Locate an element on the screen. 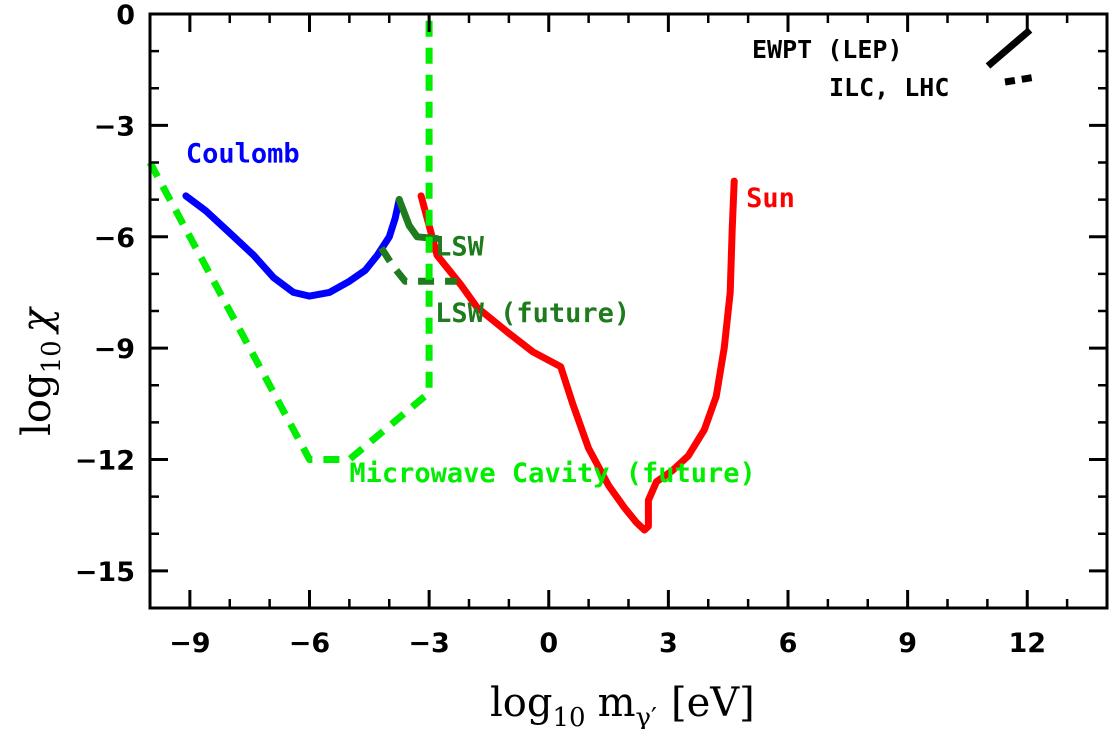 This screenshot has width=1109, height=729. legend-line-ilc-lhc is located at coordinates (1020, 79).